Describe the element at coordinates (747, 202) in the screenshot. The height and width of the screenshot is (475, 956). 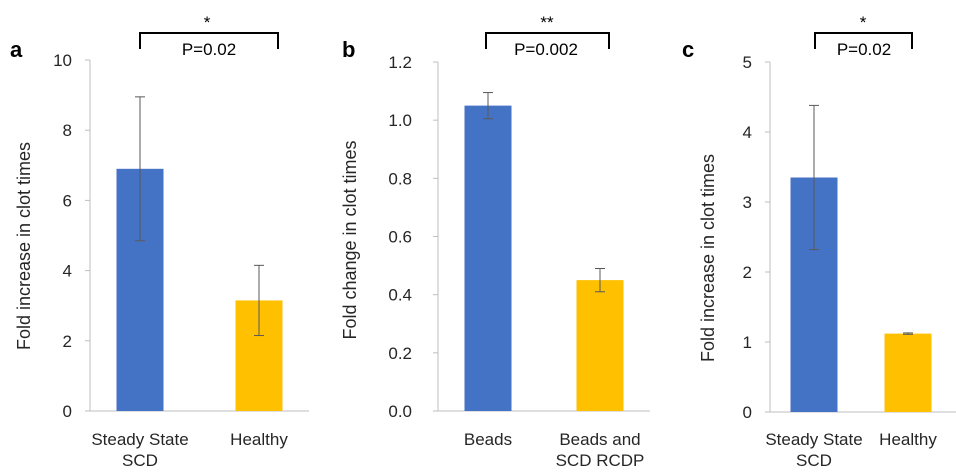
I see `y-tick-label: 3` at that location.